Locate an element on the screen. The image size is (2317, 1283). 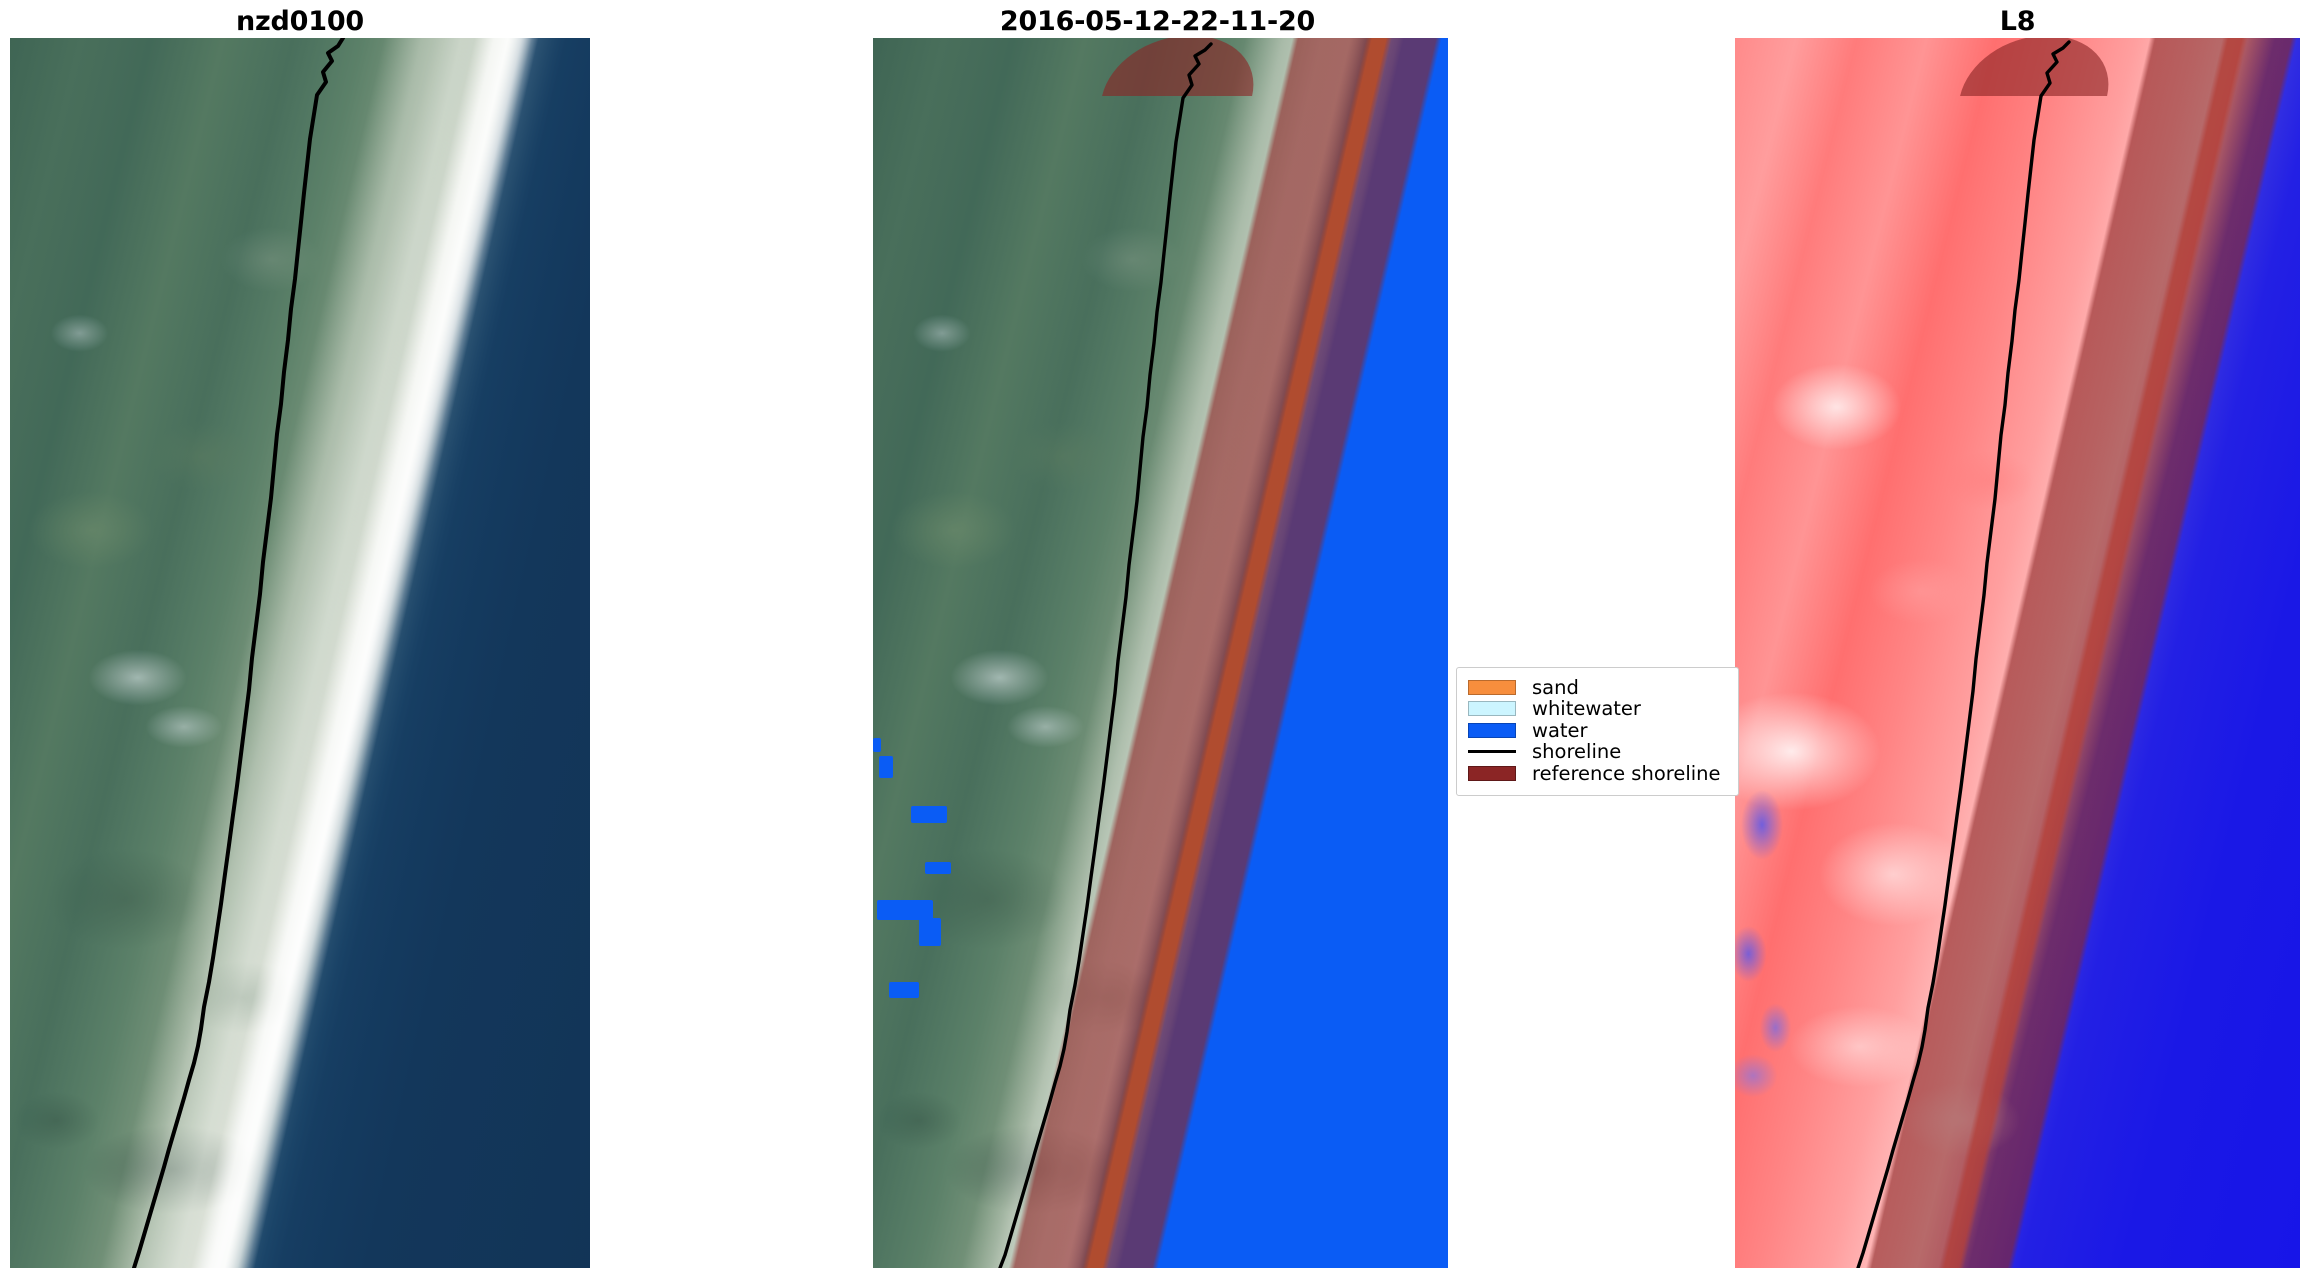
legend-swatch-sand is located at coordinates (1492, 687).